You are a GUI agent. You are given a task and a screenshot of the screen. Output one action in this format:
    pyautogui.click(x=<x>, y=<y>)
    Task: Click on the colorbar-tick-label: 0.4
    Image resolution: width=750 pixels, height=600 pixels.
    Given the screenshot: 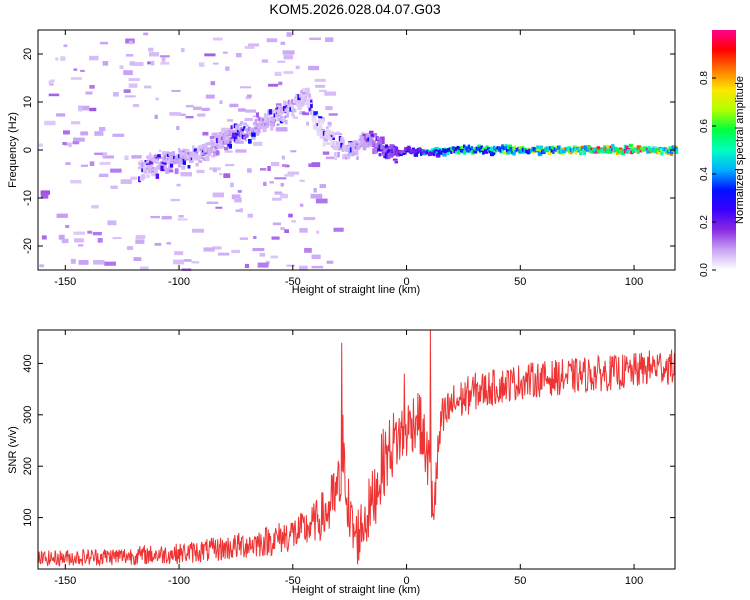 What is the action you would take?
    pyautogui.click(x=704, y=174)
    